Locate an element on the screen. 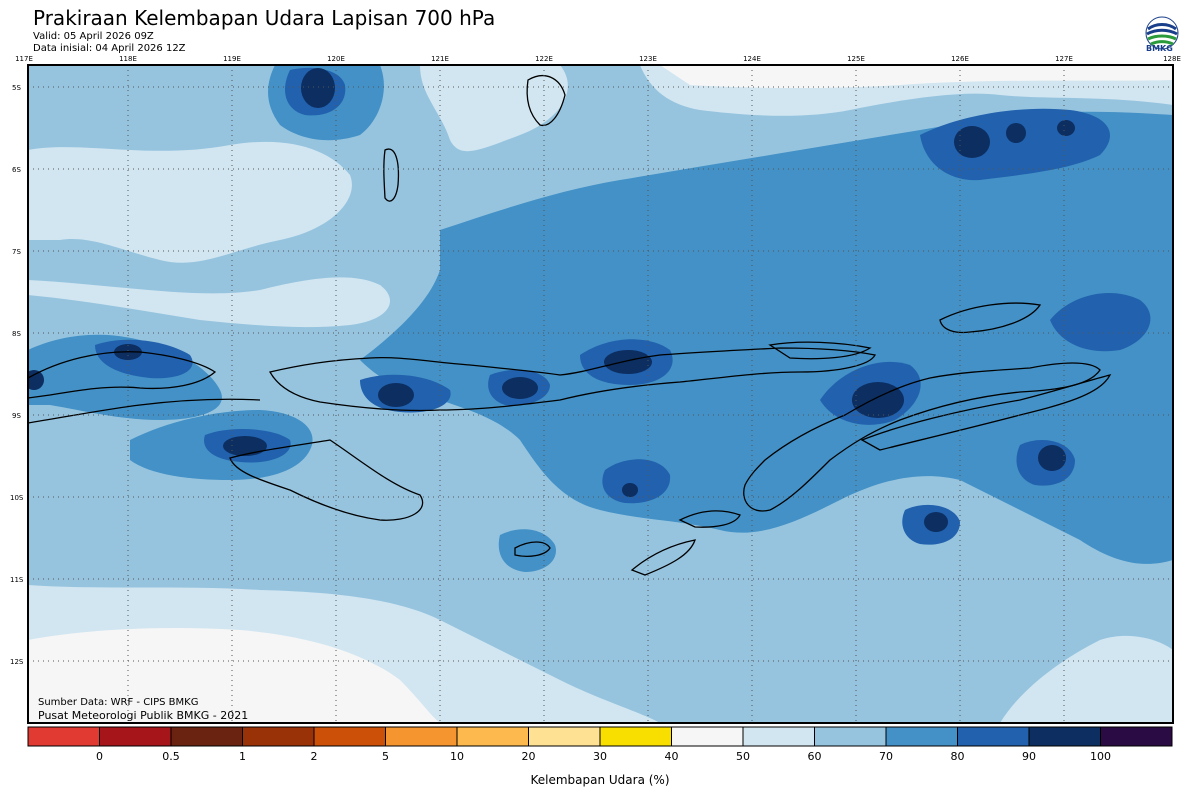 The width and height of the screenshot is (1200, 800). colorbar-label: 30 is located at coordinates (600, 756).